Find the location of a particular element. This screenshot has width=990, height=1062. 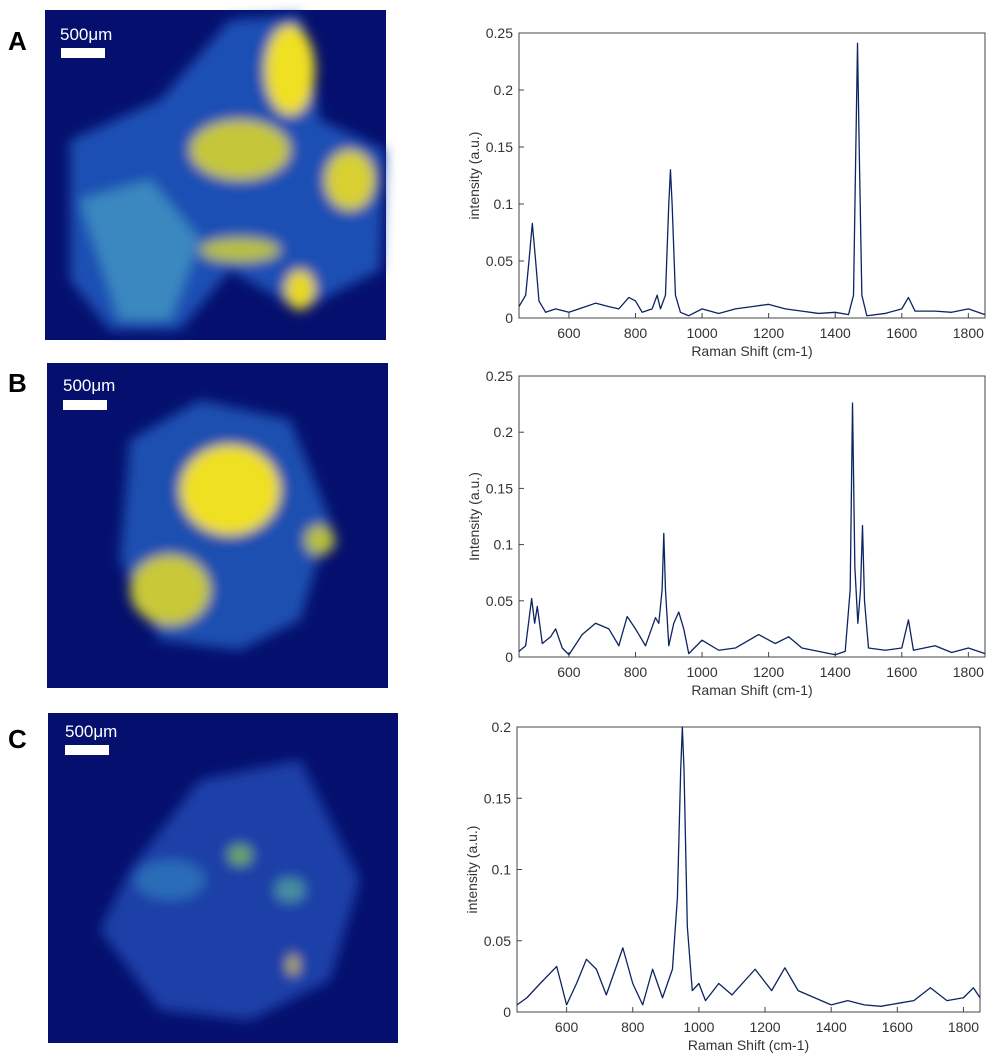

heatmap-b is located at coordinates (217, 525).